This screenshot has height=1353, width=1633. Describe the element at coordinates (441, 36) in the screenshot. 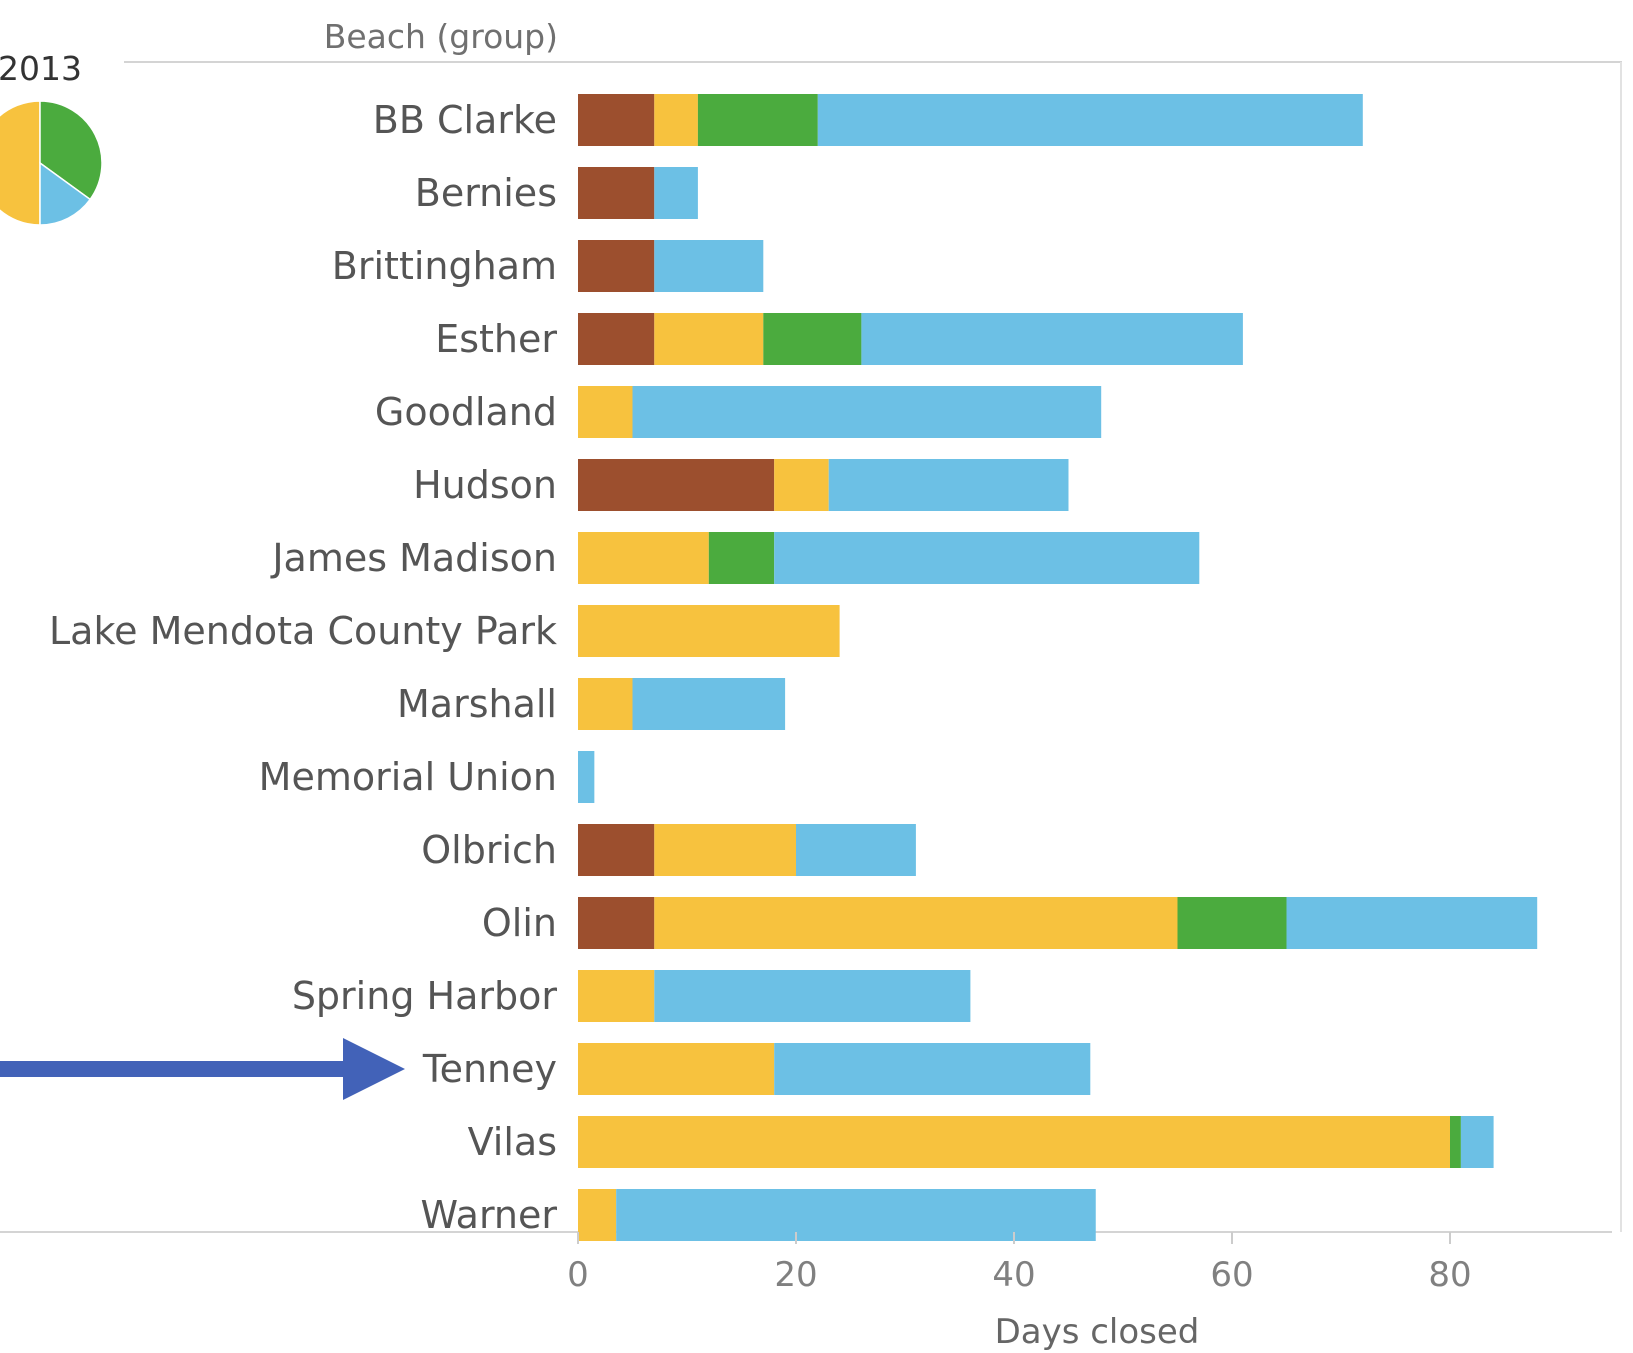

I see `beach-group-header: Beach (group)` at that location.